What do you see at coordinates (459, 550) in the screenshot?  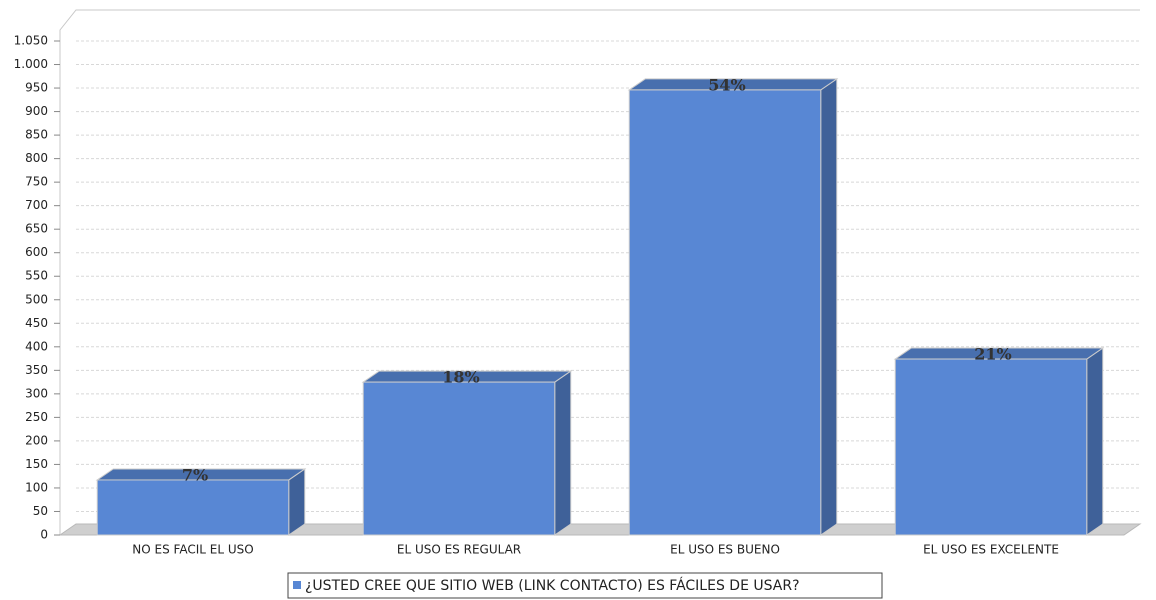 I see `x-tick-label: EL USO ES REGULAR` at bounding box center [459, 550].